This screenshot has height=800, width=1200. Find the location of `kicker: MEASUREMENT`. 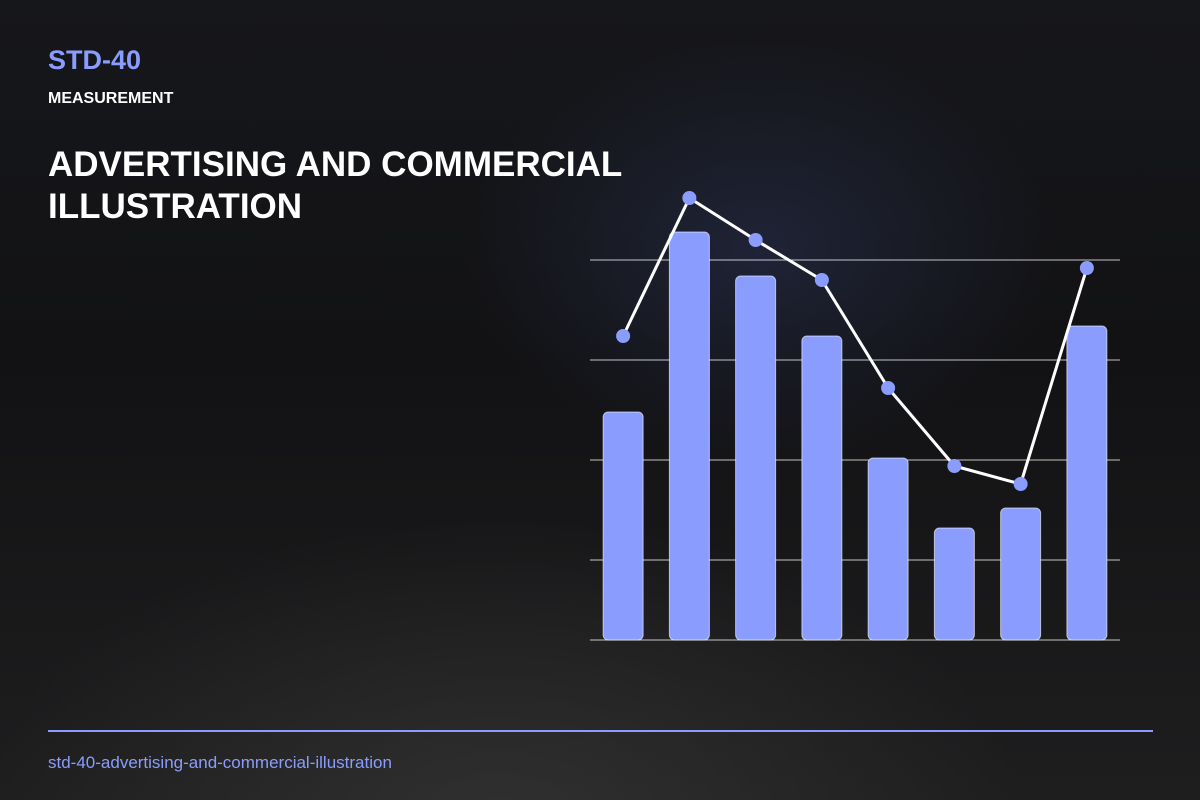

kicker: MEASUREMENT is located at coordinates (111, 98).